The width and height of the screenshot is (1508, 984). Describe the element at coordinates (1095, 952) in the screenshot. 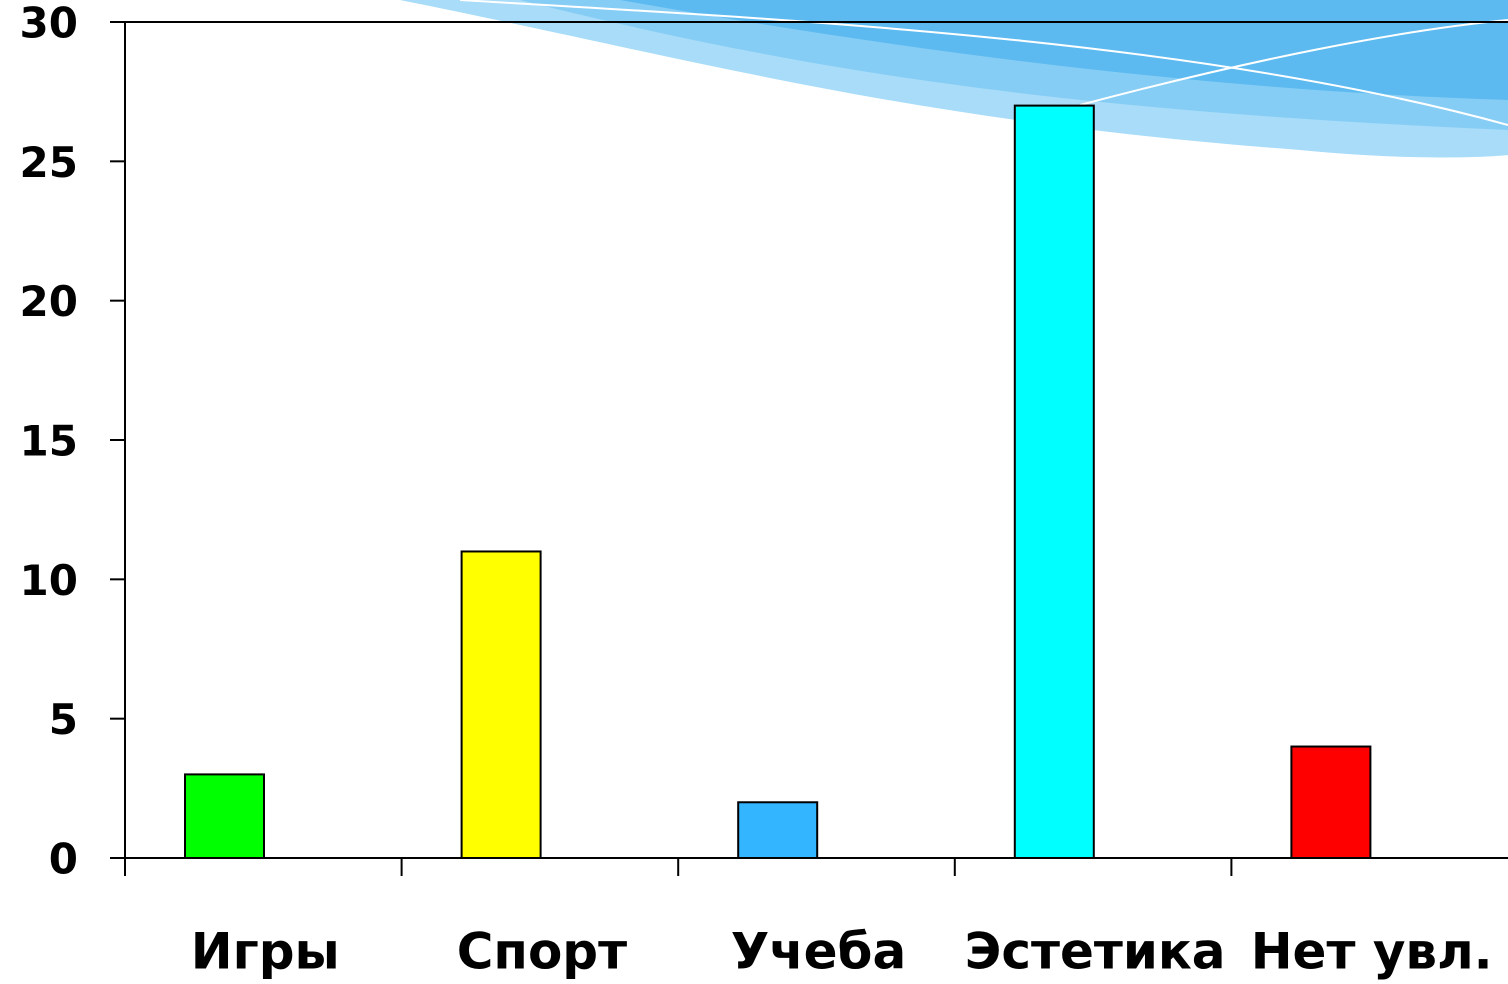

I see `x-tick-label: Эстетика` at that location.